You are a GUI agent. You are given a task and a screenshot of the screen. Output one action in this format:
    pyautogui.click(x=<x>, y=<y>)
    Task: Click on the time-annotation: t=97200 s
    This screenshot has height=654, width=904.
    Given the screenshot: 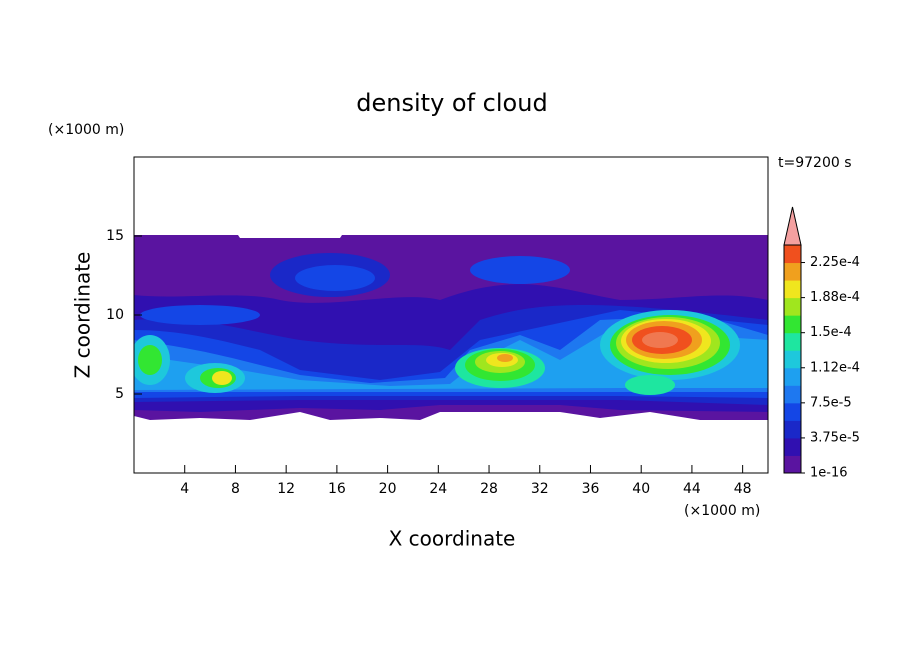 What is the action you would take?
    pyautogui.click(x=815, y=163)
    